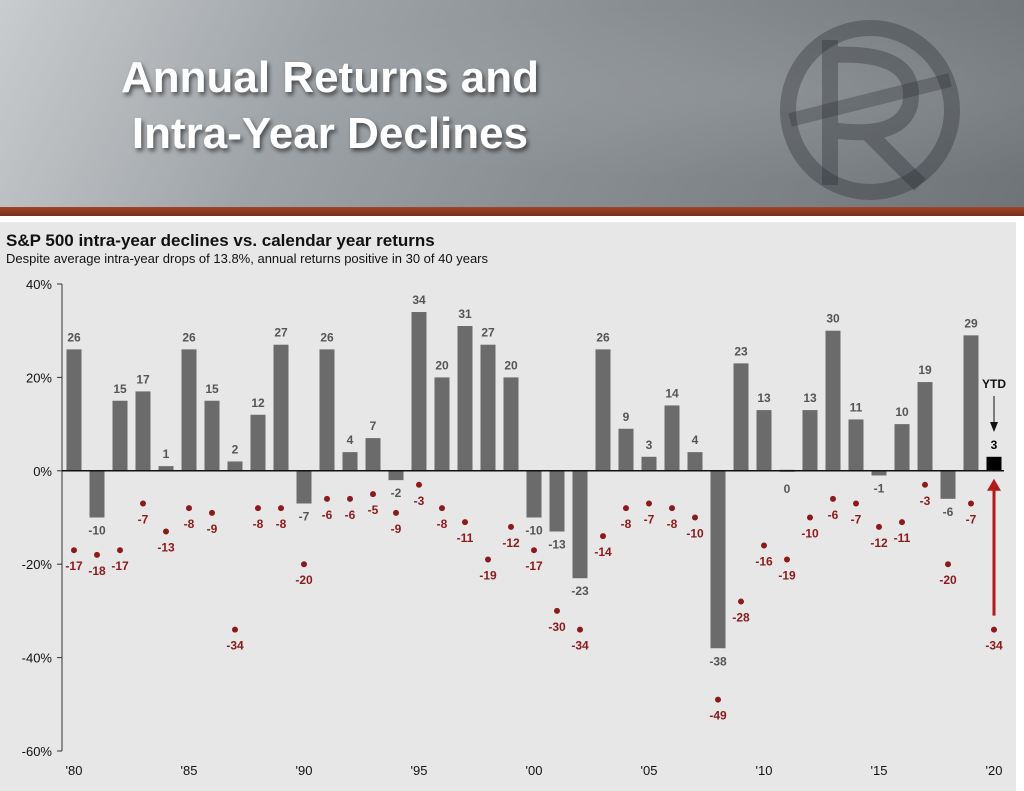 This screenshot has width=1024, height=791. I want to click on decline-label: -49, so click(718, 716).